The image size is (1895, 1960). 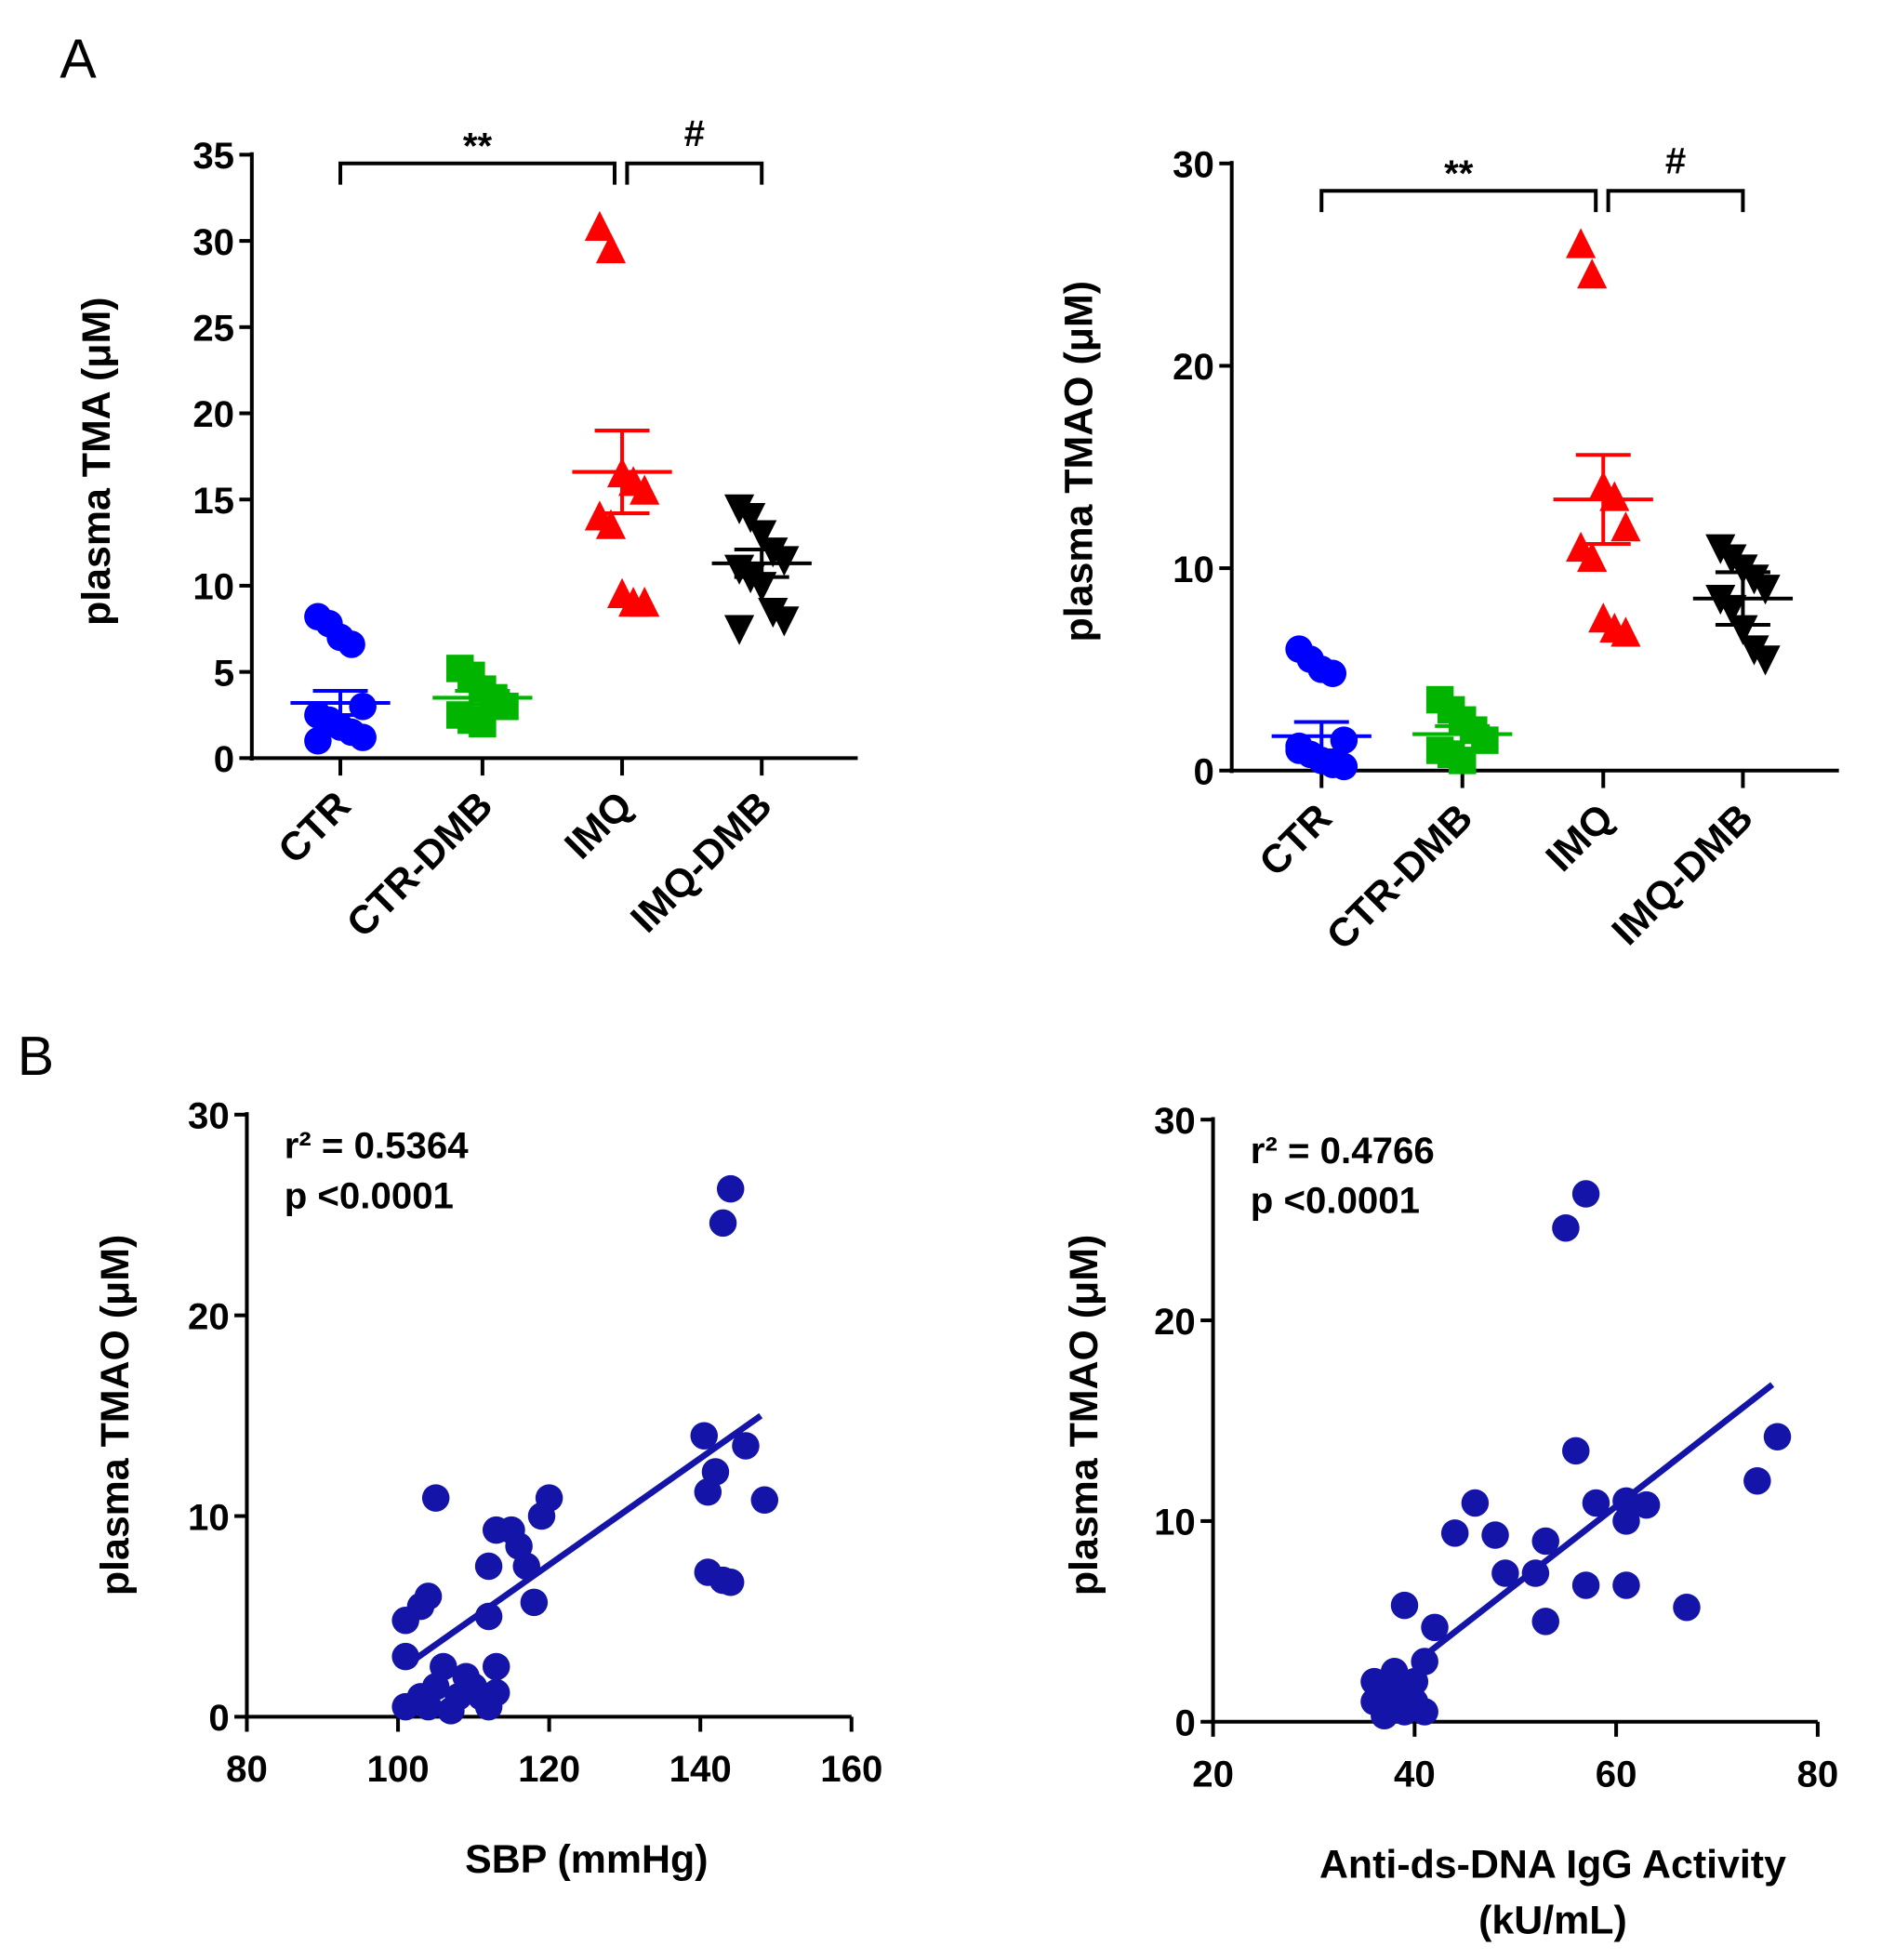 What do you see at coordinates (341, 679) in the screenshot?
I see `group-ctr` at bounding box center [341, 679].